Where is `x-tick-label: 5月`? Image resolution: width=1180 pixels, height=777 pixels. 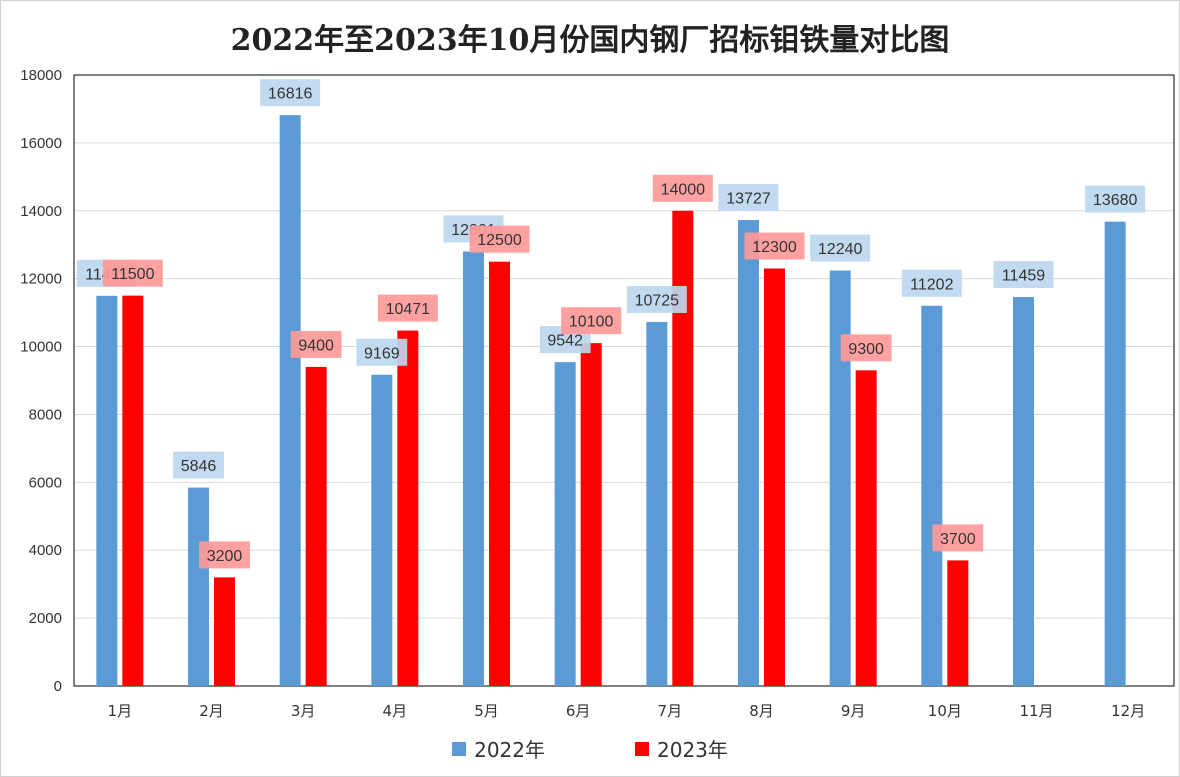 x-tick-label: 5月 is located at coordinates (486, 711).